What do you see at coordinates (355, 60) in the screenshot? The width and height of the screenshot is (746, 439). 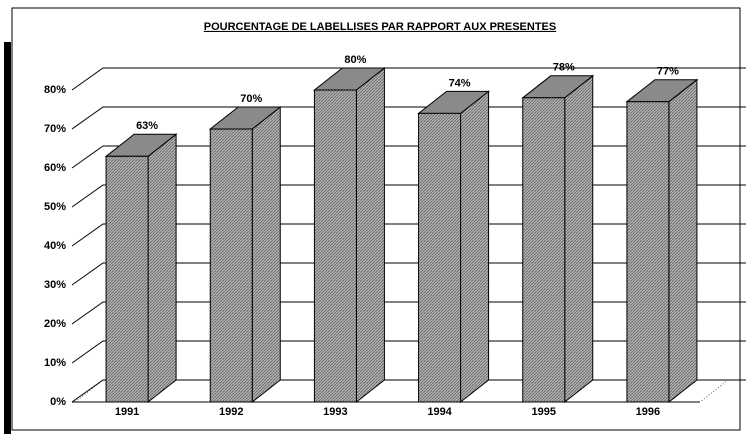 I see `value-label: 80%` at bounding box center [355, 60].